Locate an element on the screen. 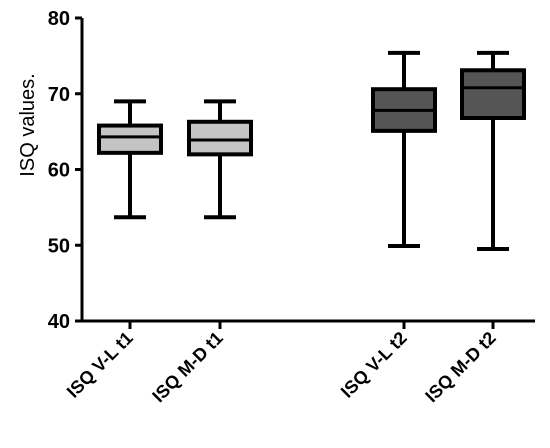 The width and height of the screenshot is (550, 448). y-tick-label-80: 80 is located at coordinates (59, 19).